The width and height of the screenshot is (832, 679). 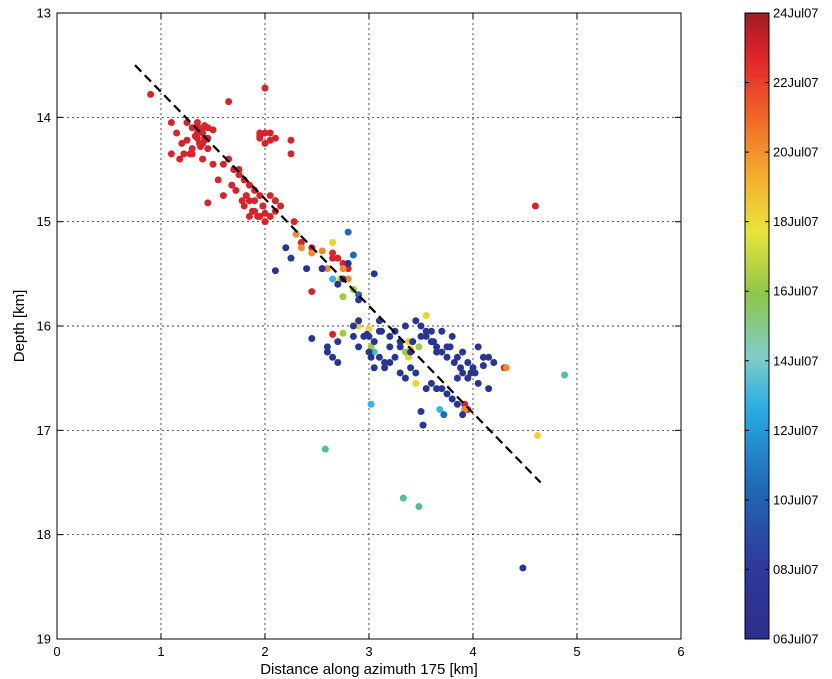 What do you see at coordinates (472, 651) in the screenshot?
I see `x-tick-label: 4` at bounding box center [472, 651].